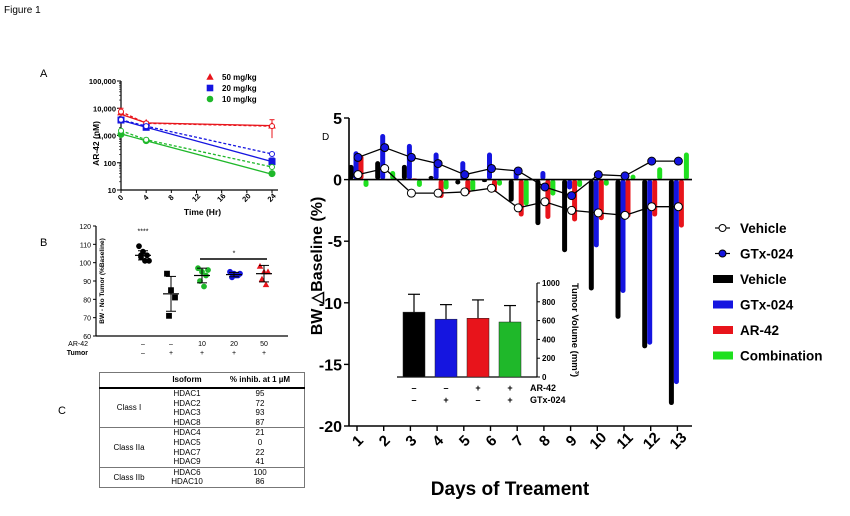 This screenshot has height=516, width=850. I want to click on y-tick-label: 110, so click(85, 245).